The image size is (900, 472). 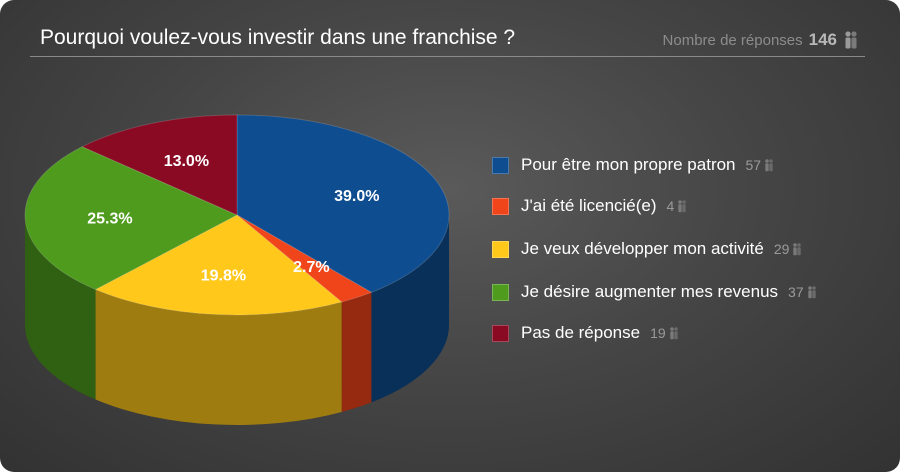 I want to click on legend-count: 29, so click(x=781, y=249).